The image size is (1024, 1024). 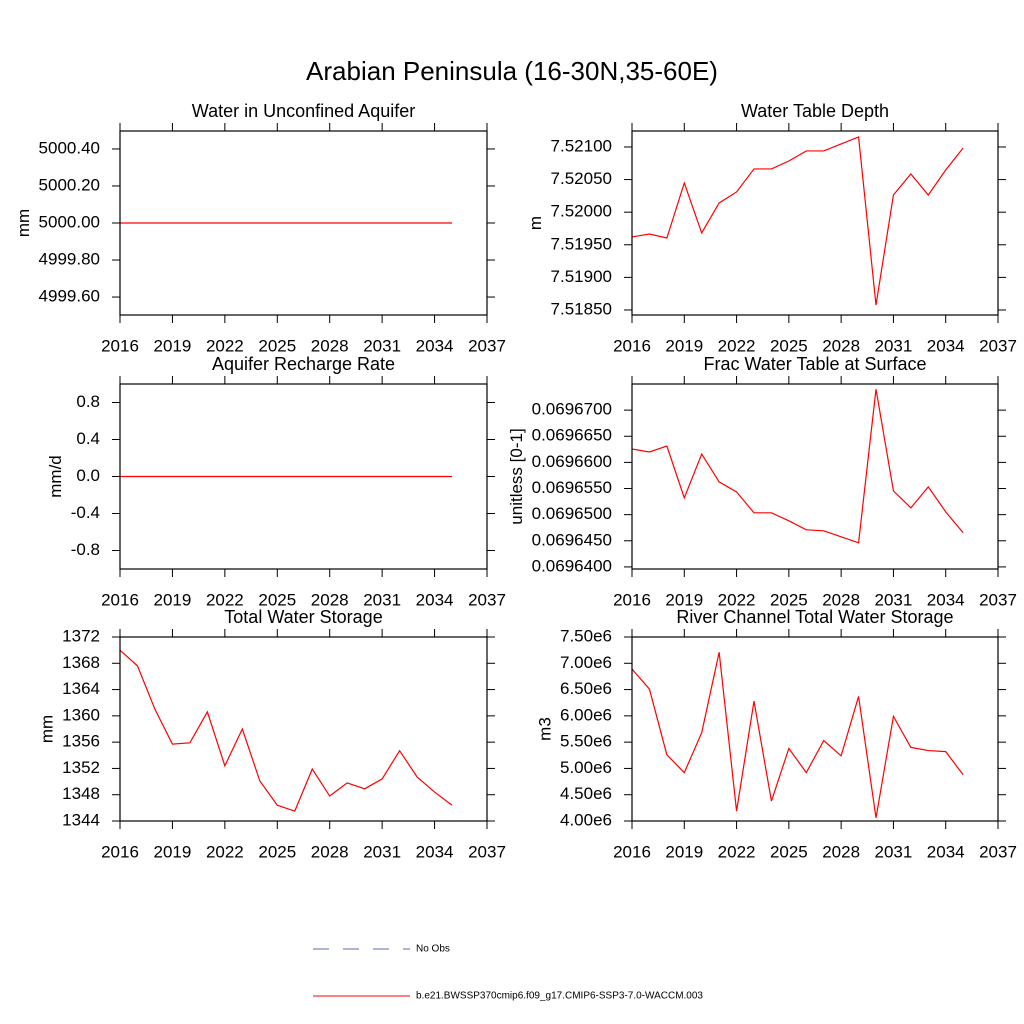 What do you see at coordinates (69, 147) in the screenshot?
I see `y-tick-label: 5000.40` at bounding box center [69, 147].